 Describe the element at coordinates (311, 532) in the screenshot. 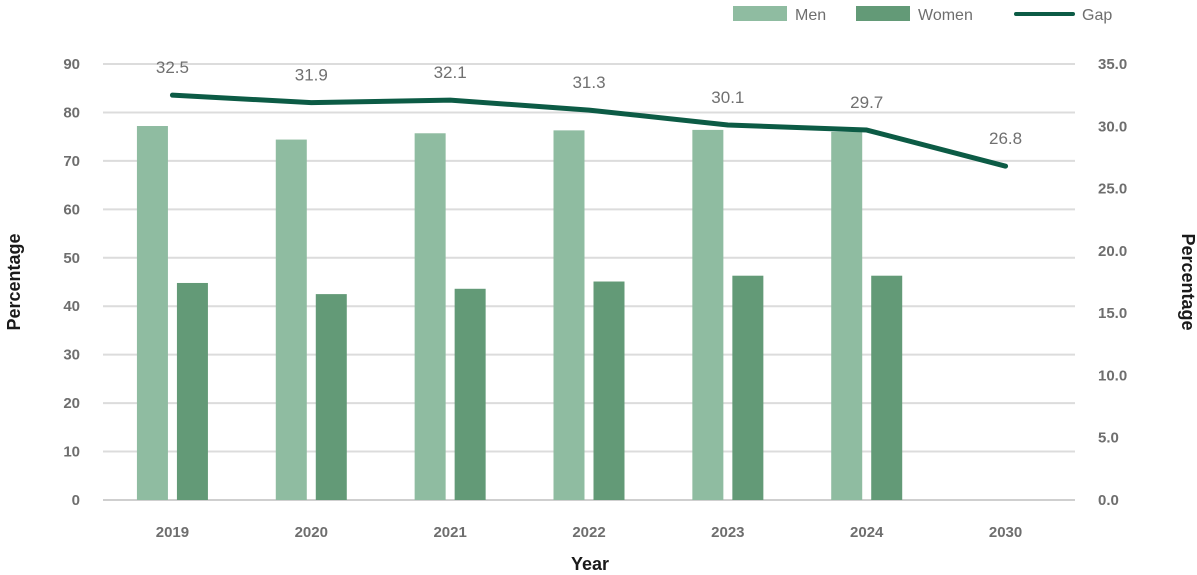

I see `x-tick-label: 2020` at that location.